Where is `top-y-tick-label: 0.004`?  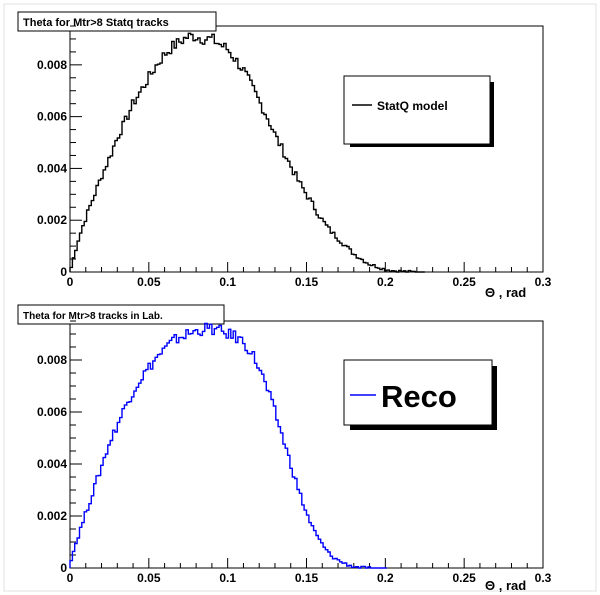 top-y-tick-label: 0.004 is located at coordinates (52, 168).